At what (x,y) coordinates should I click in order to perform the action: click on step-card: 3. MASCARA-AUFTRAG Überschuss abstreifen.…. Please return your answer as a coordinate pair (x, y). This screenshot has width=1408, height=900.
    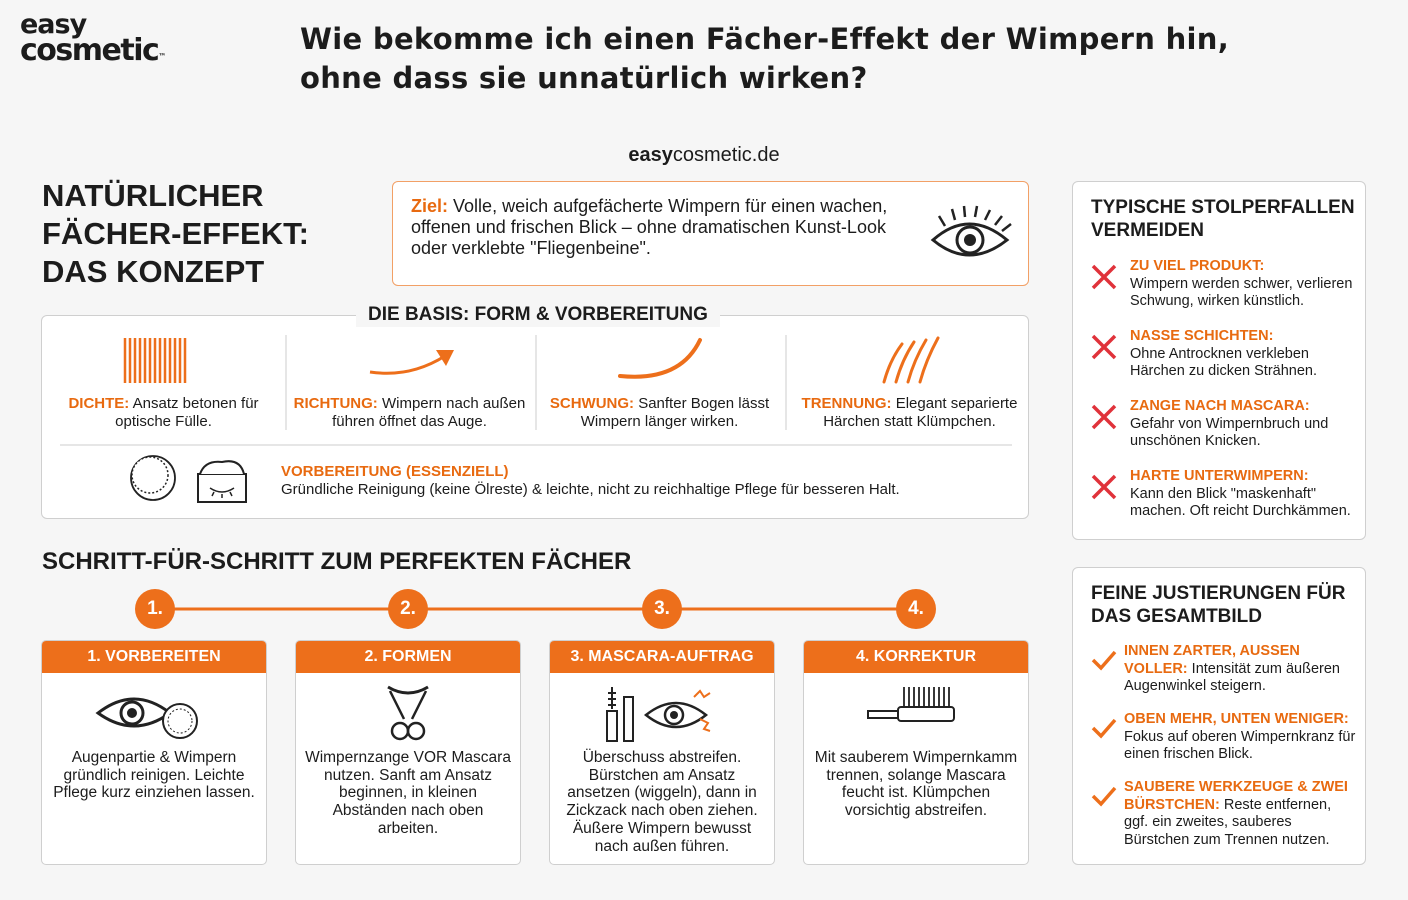
    Looking at the image, I should click on (662, 752).